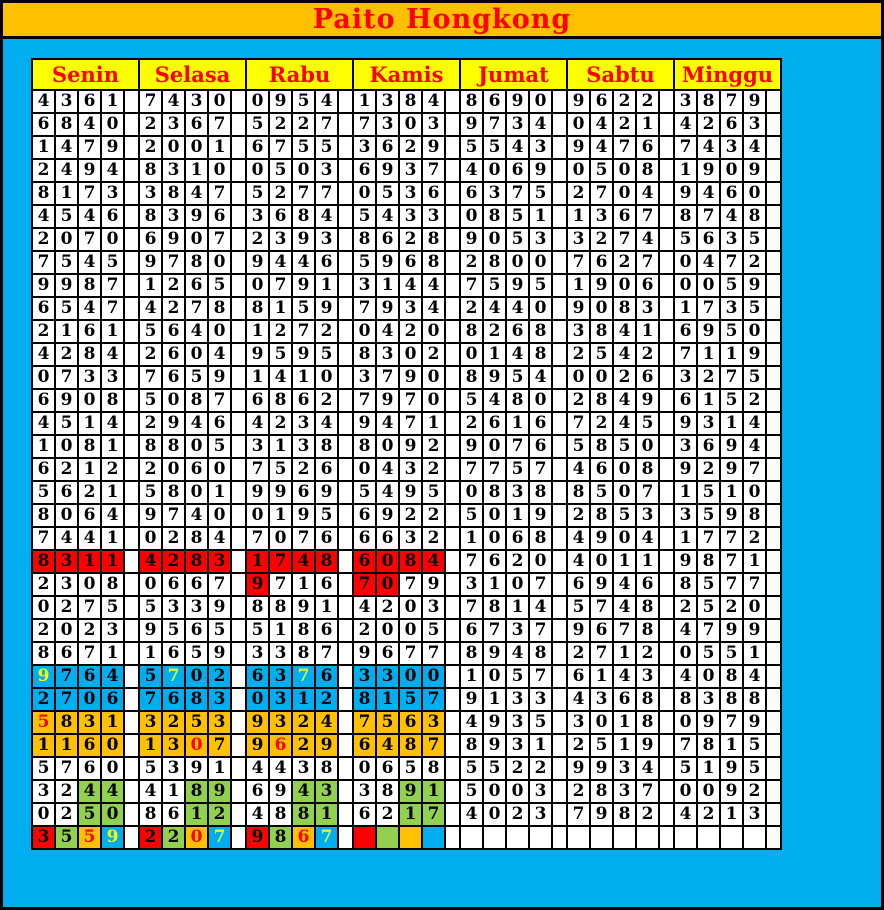 This screenshot has height=910, width=884. I want to click on digit-cell-highlighted: 2, so click(173, 837).